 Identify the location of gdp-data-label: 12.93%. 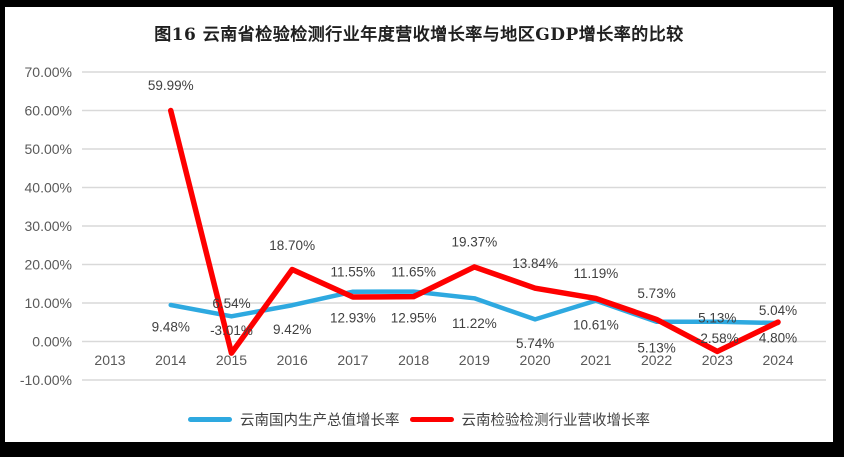
(353, 317).